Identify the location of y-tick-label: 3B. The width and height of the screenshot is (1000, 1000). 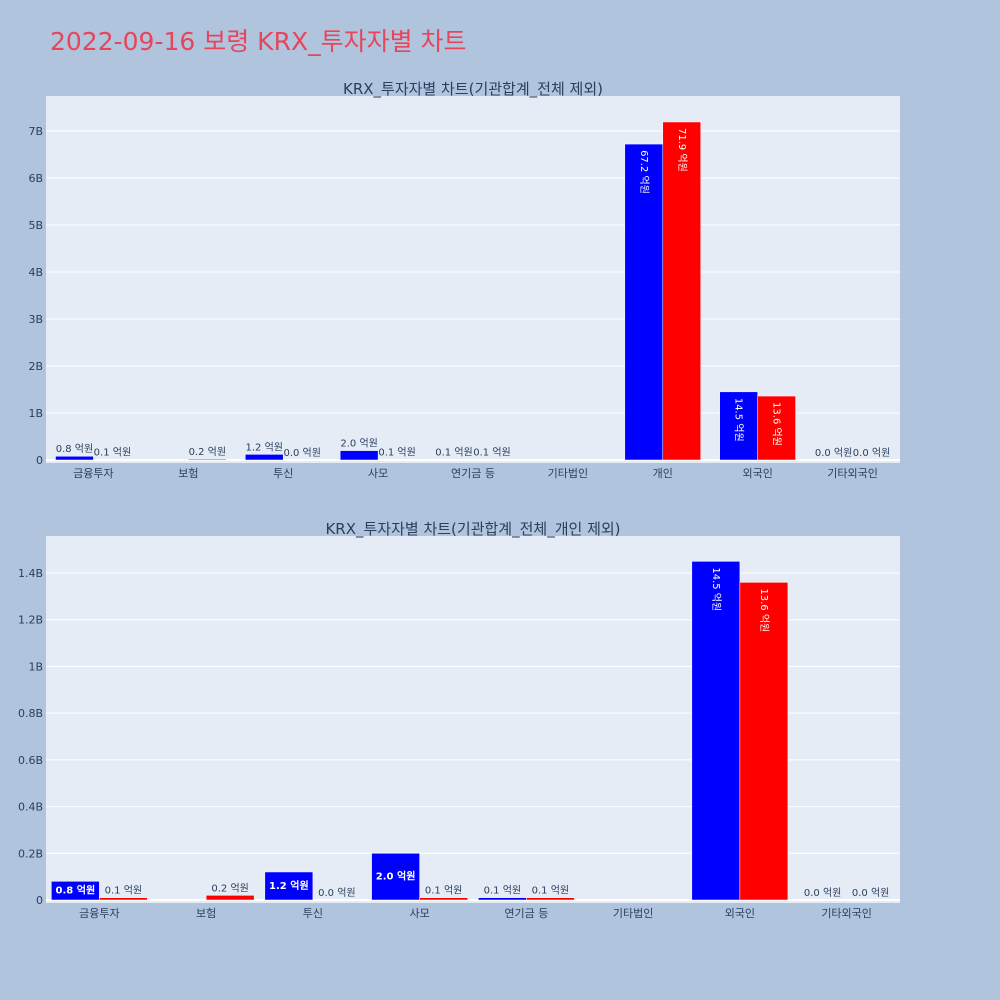
(35, 319).